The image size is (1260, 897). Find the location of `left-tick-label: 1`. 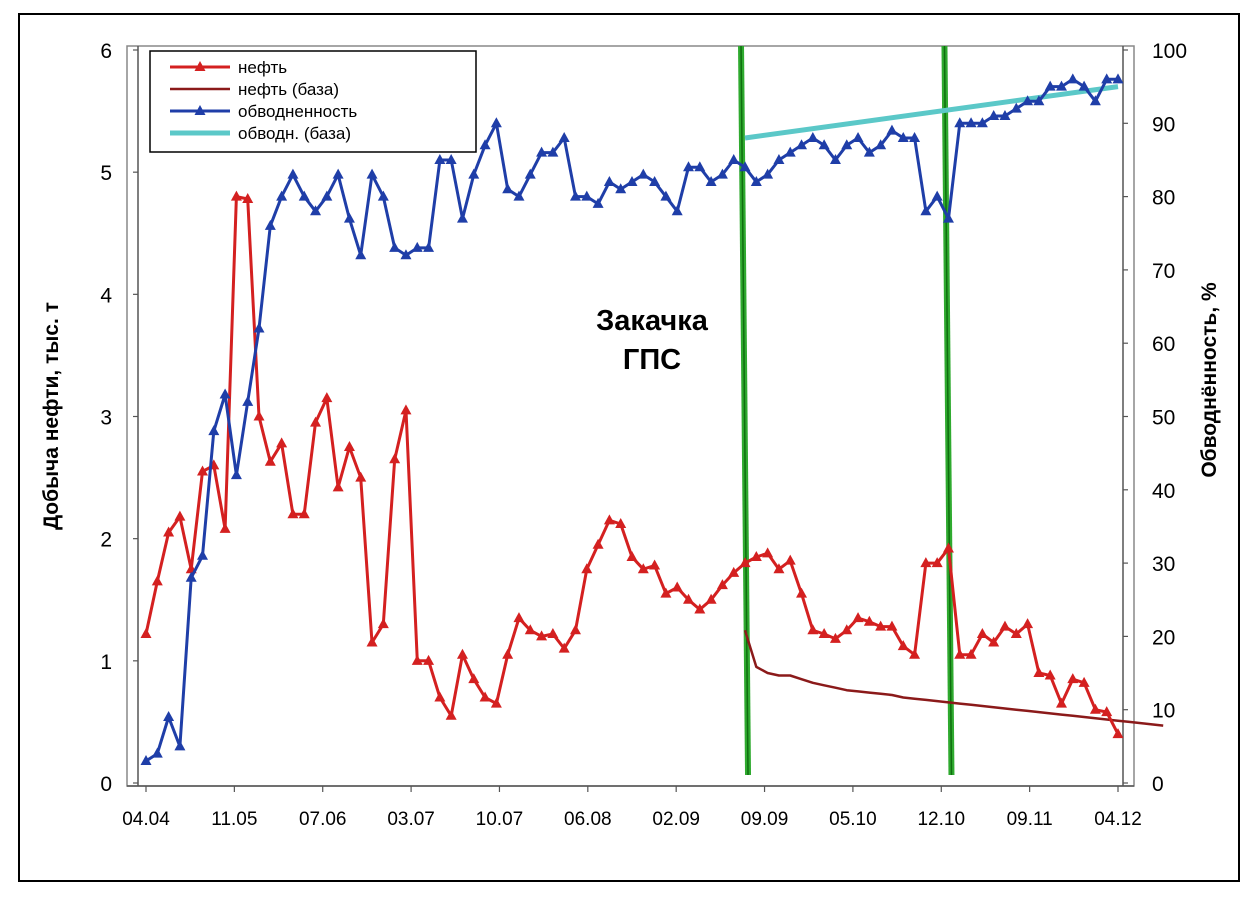

left-tick-label: 1 is located at coordinates (106, 662).